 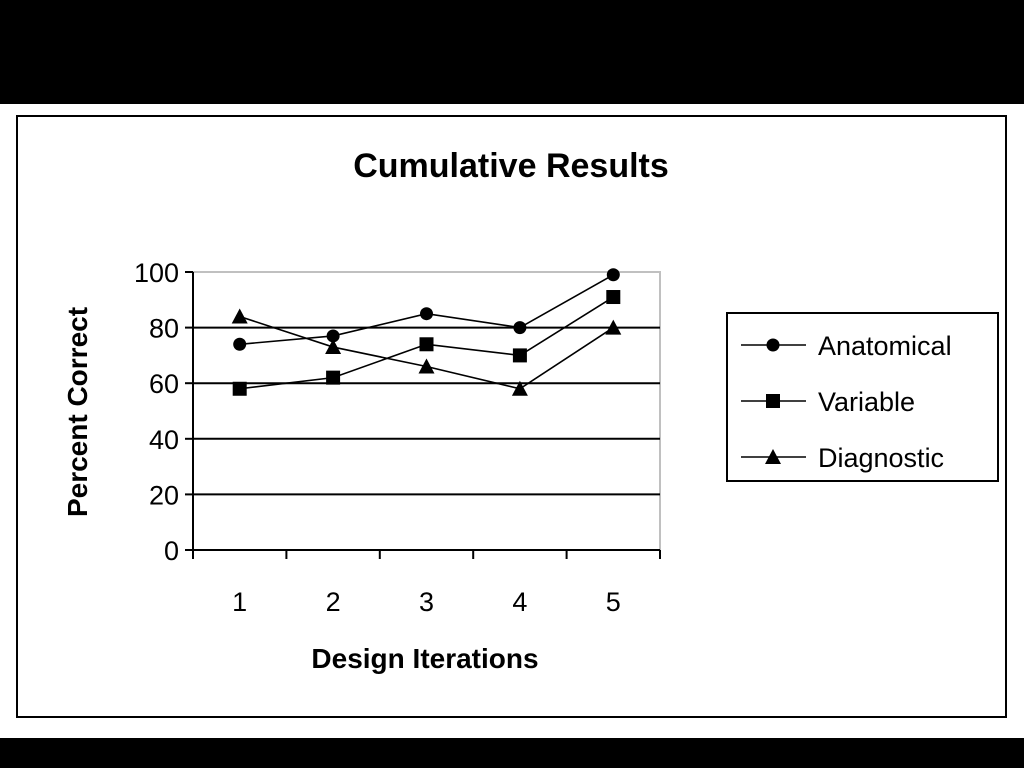 What do you see at coordinates (164, 384) in the screenshot?
I see `y-tick-label: 60` at bounding box center [164, 384].